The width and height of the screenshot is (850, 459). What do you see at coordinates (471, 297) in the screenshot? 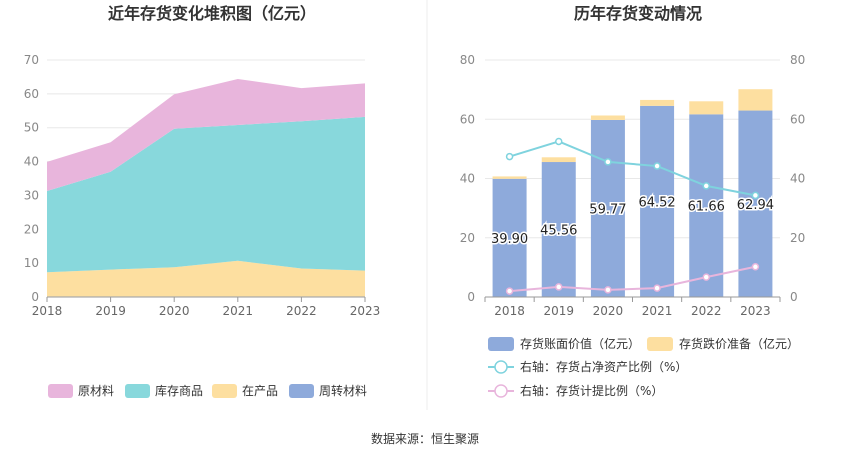
I see `right-y-tick-label: 0` at bounding box center [471, 297].